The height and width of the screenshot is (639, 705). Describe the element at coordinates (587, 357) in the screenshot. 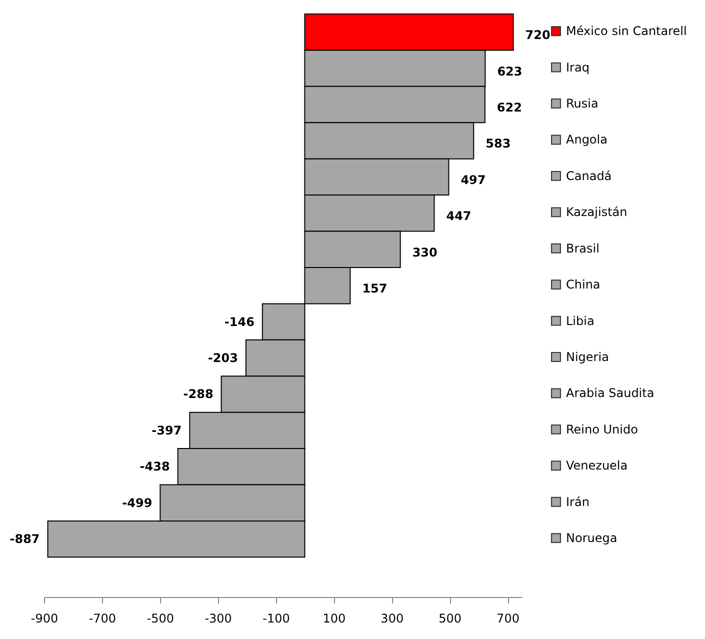

I see `y-tick-label: Nigeria` at that location.